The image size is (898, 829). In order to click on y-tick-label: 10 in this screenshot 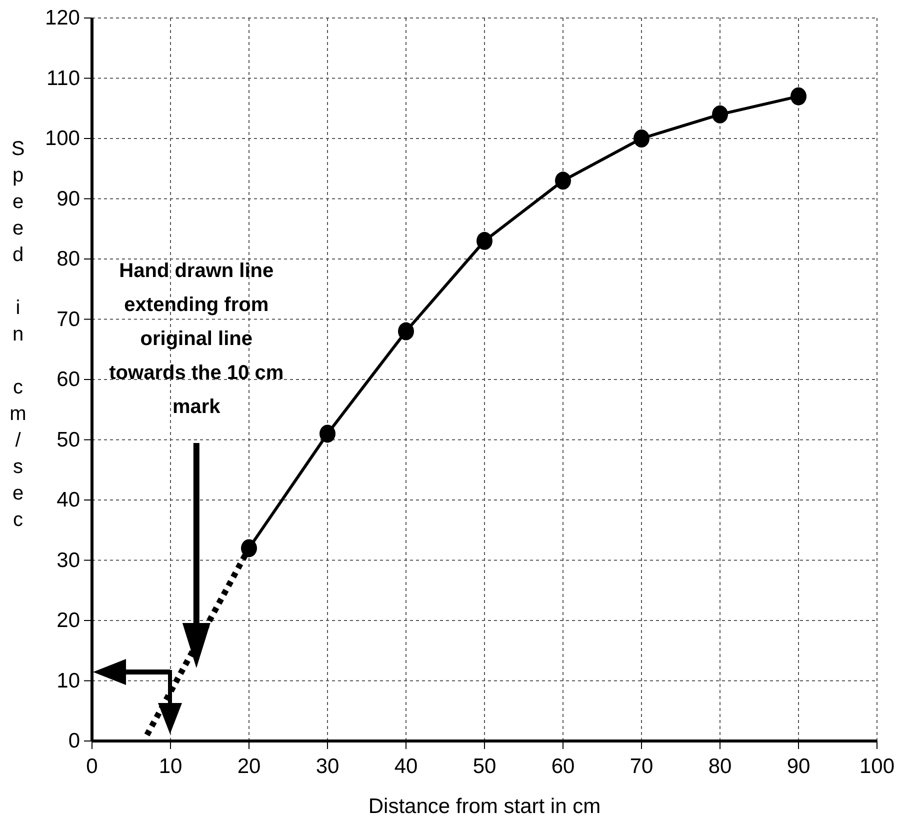, I will do `click(68, 680)`.